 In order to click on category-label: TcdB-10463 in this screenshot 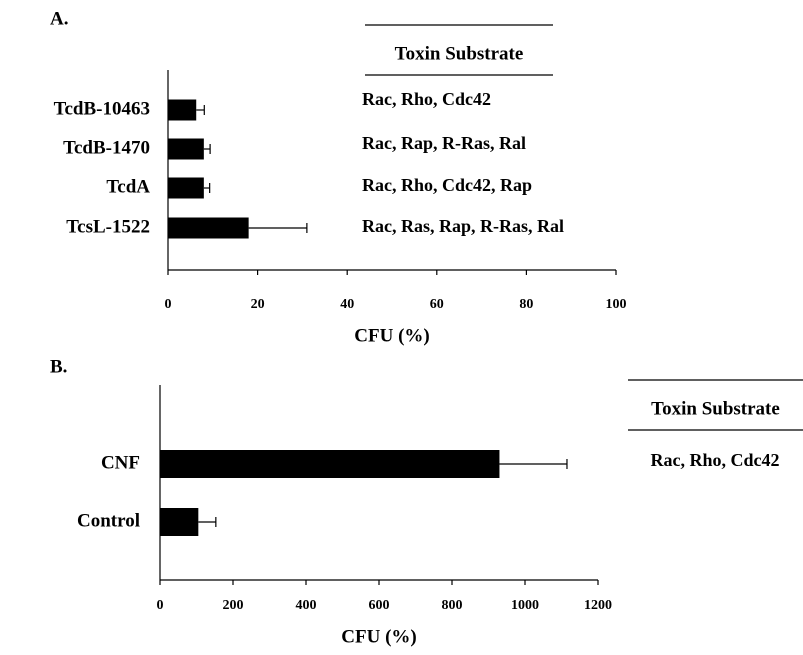, I will do `click(102, 108)`.